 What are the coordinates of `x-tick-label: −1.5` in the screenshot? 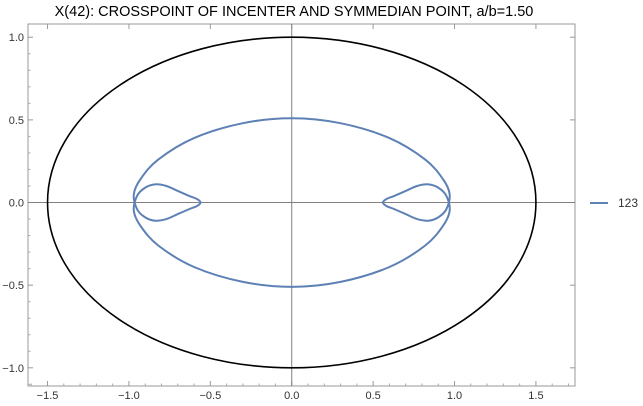 It's located at (48, 396).